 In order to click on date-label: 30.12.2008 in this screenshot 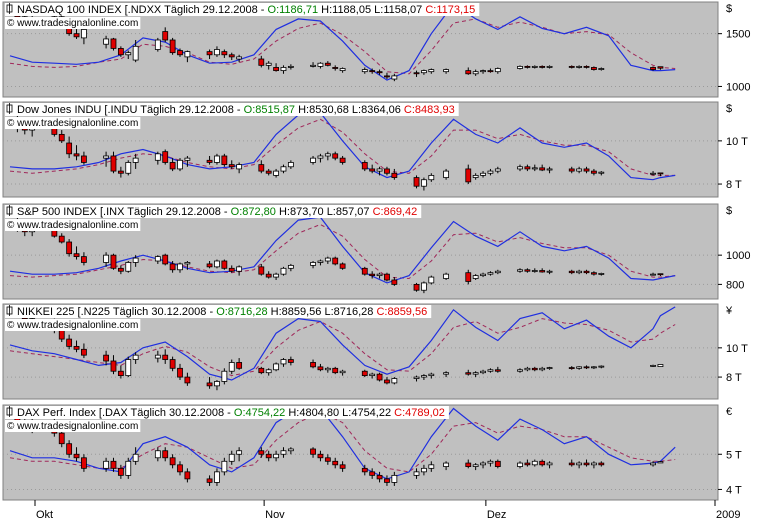, I will do `click(178, 312)`.